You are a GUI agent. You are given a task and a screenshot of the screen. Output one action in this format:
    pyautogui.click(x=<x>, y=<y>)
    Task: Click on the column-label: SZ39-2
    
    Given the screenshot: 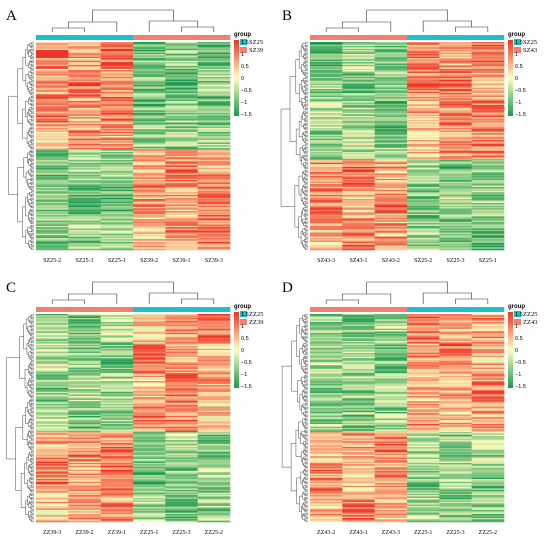 What is the action you would take?
    pyautogui.click(x=149, y=261)
    